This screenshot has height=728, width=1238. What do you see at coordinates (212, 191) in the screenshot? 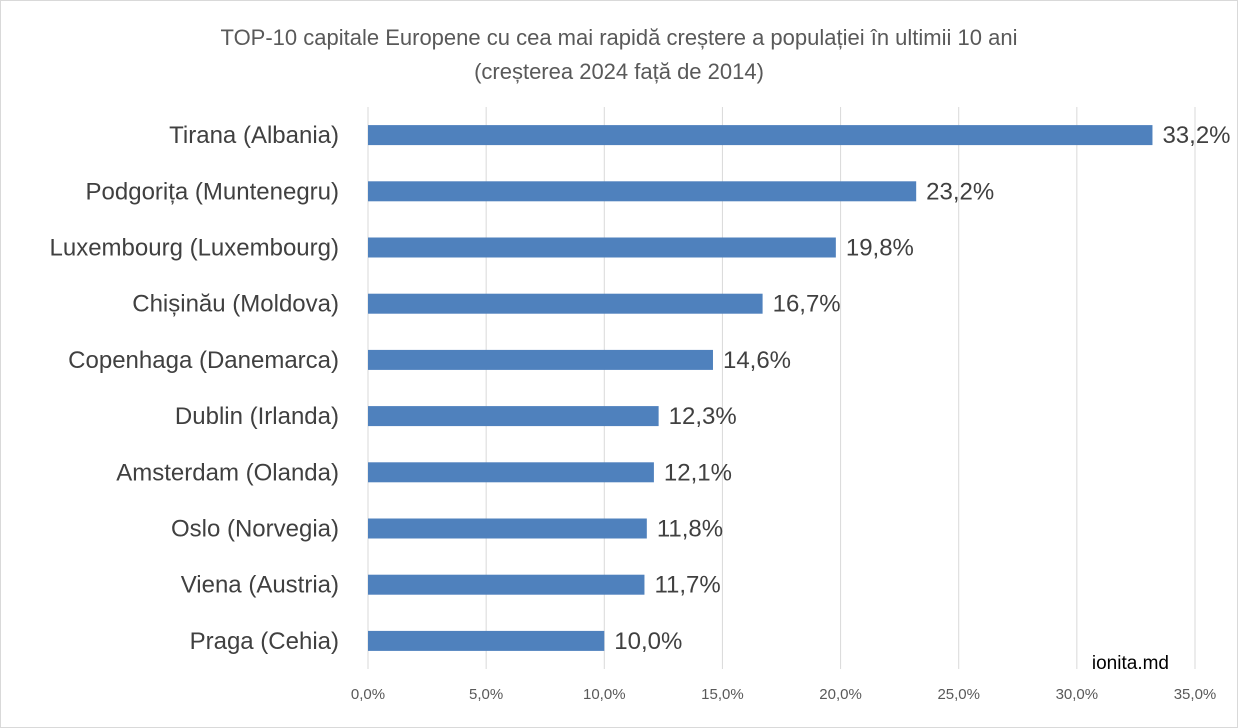
I see `category-label: Podgorița (Muntenegru)` at bounding box center [212, 191].